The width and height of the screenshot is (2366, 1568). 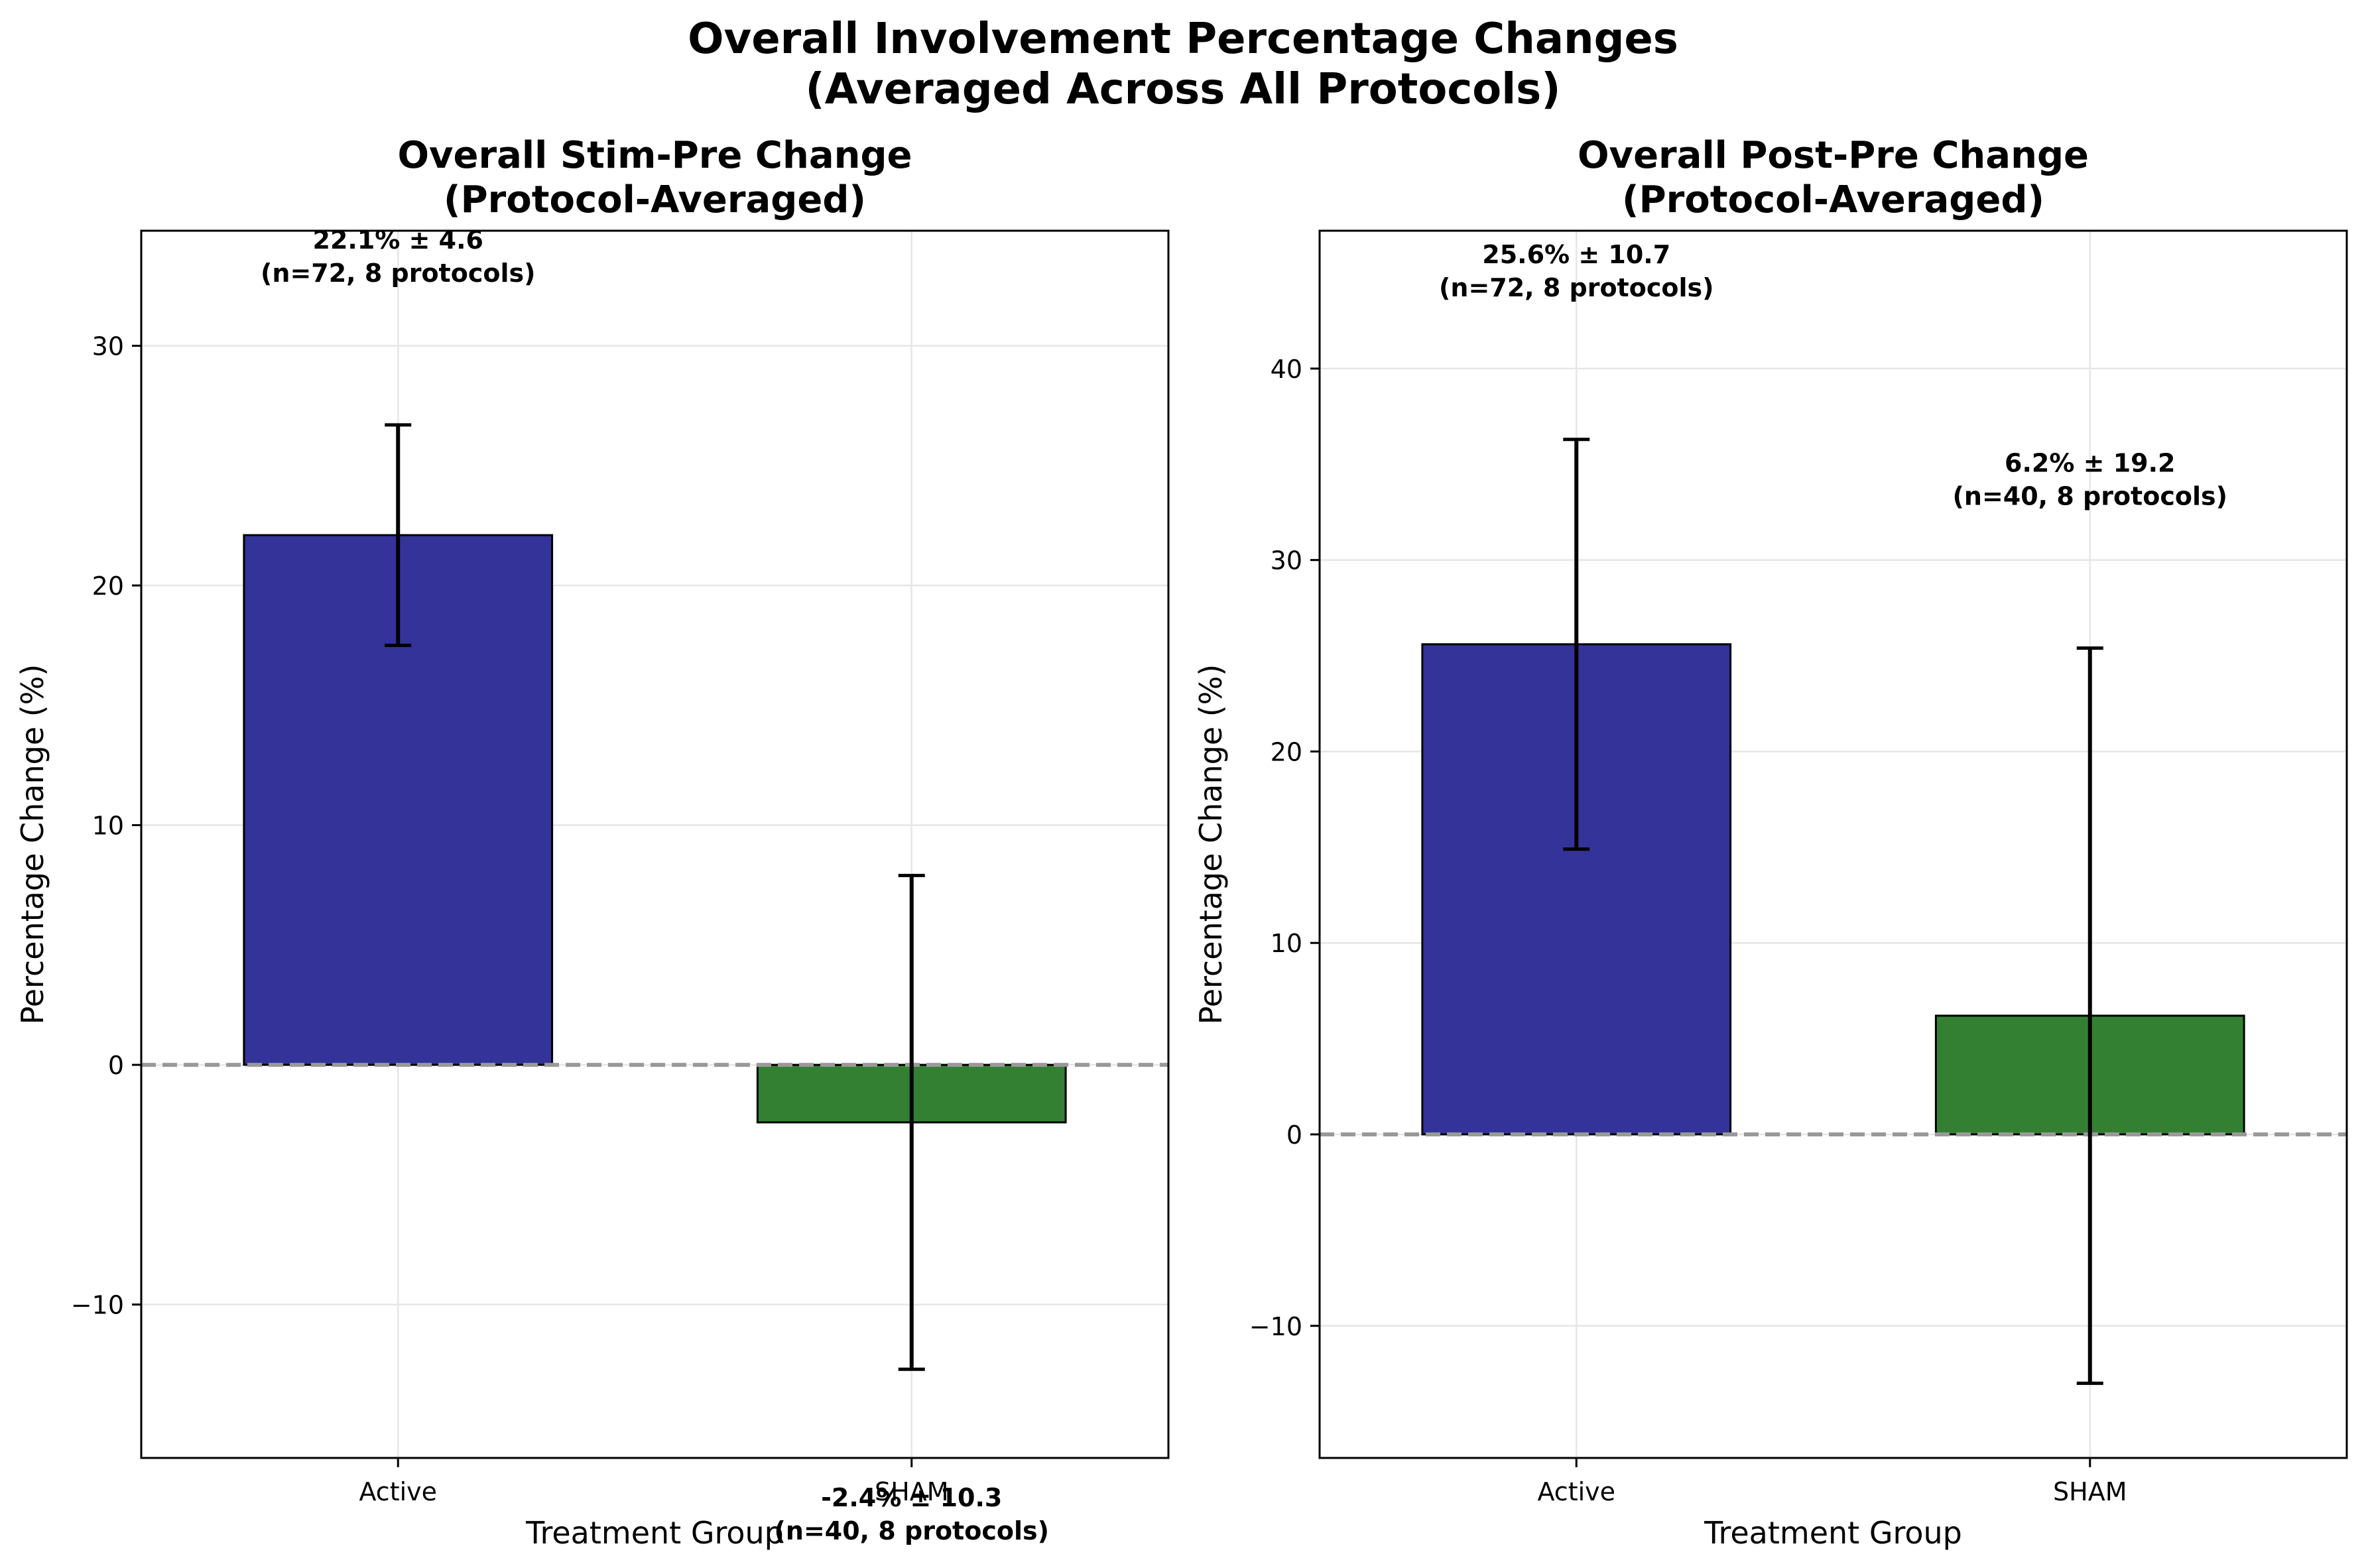 What do you see at coordinates (2090, 463) in the screenshot?
I see `data-annotation-value: 6.2% ± 19.2` at bounding box center [2090, 463].